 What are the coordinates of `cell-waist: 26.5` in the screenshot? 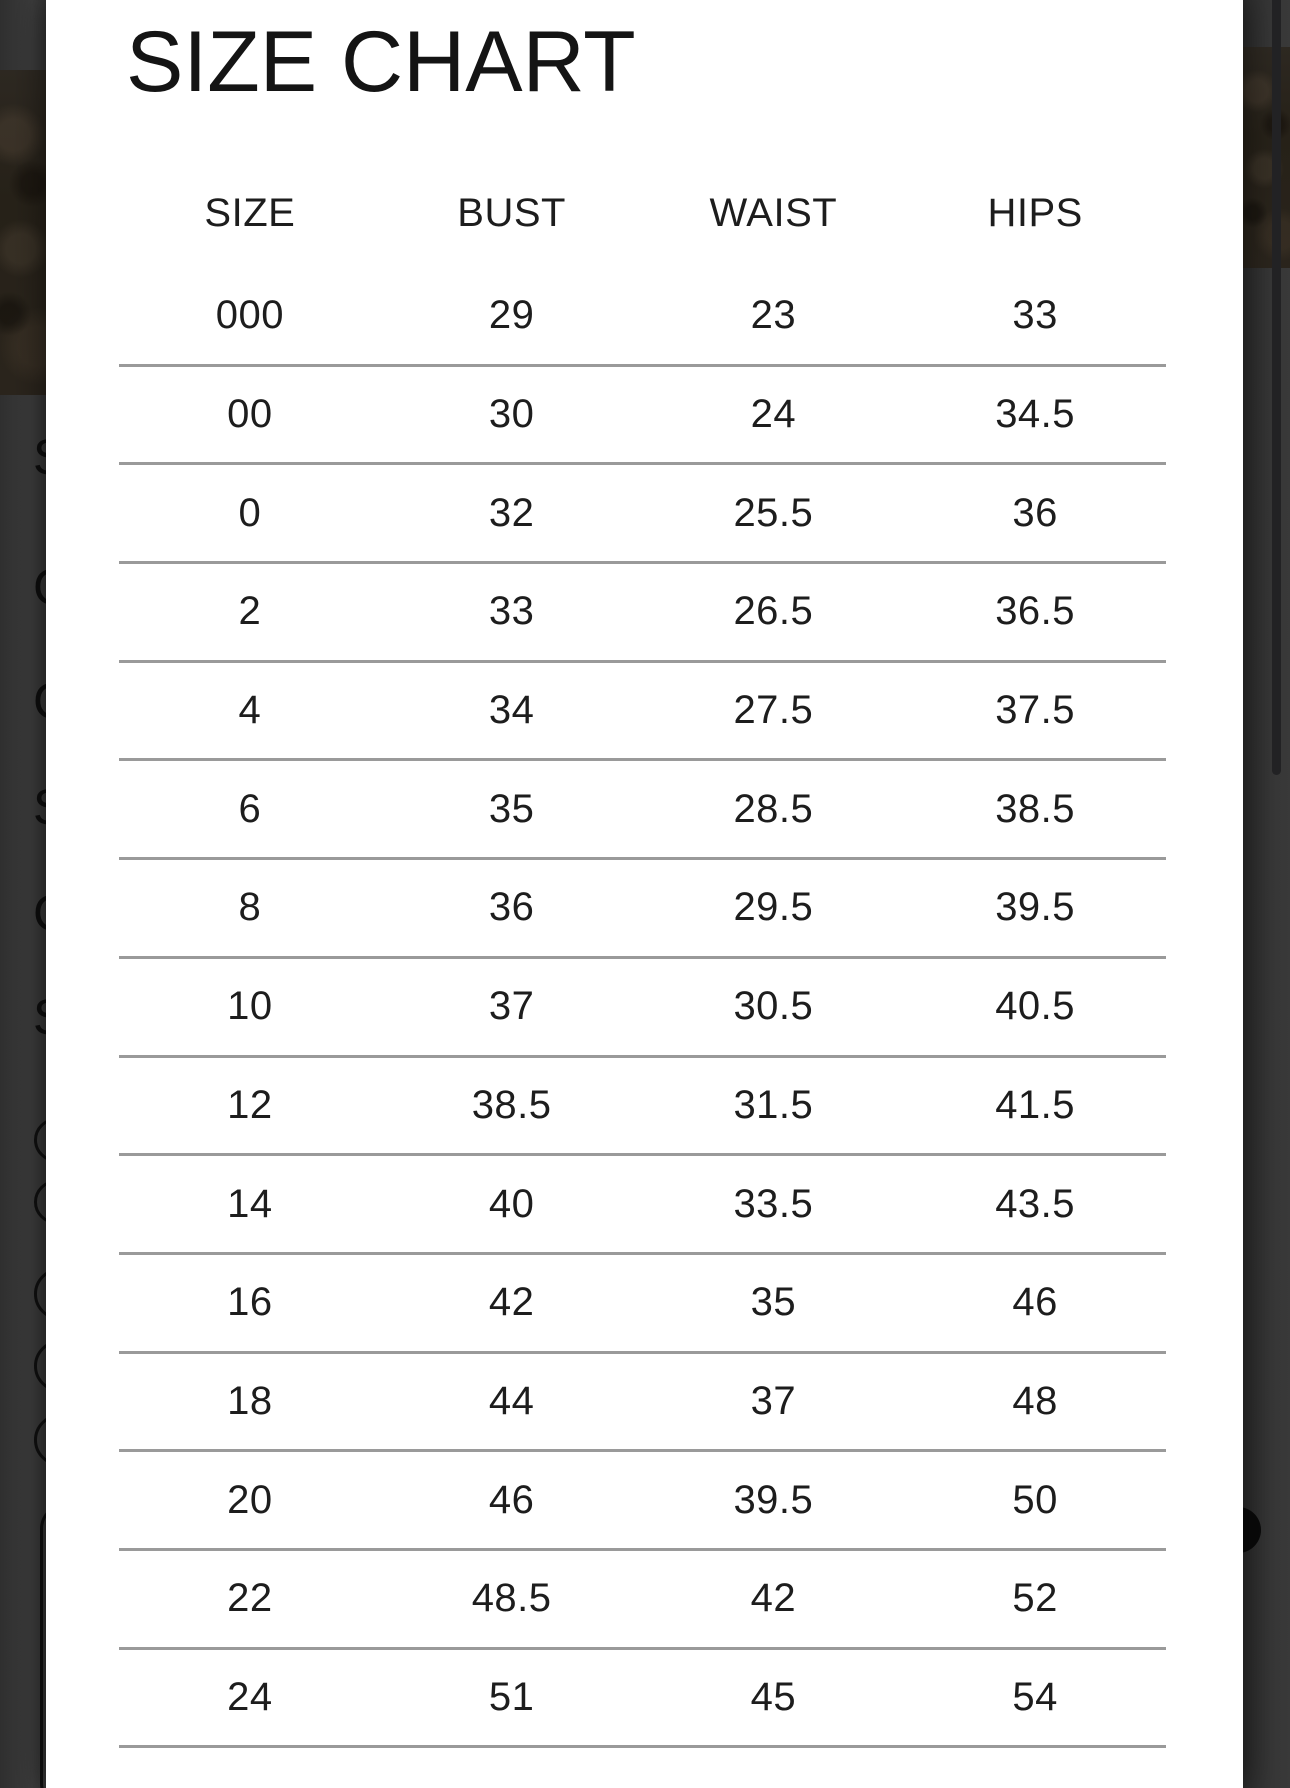 It's located at (773, 611).